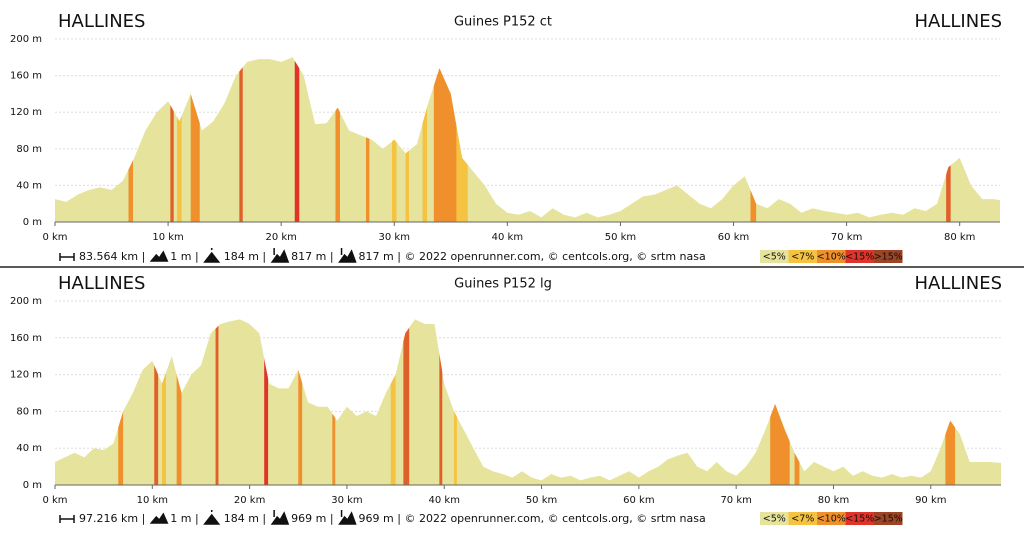  What do you see at coordinates (930, 500) in the screenshot?
I see `x-tick-label: 90 km` at bounding box center [930, 500].